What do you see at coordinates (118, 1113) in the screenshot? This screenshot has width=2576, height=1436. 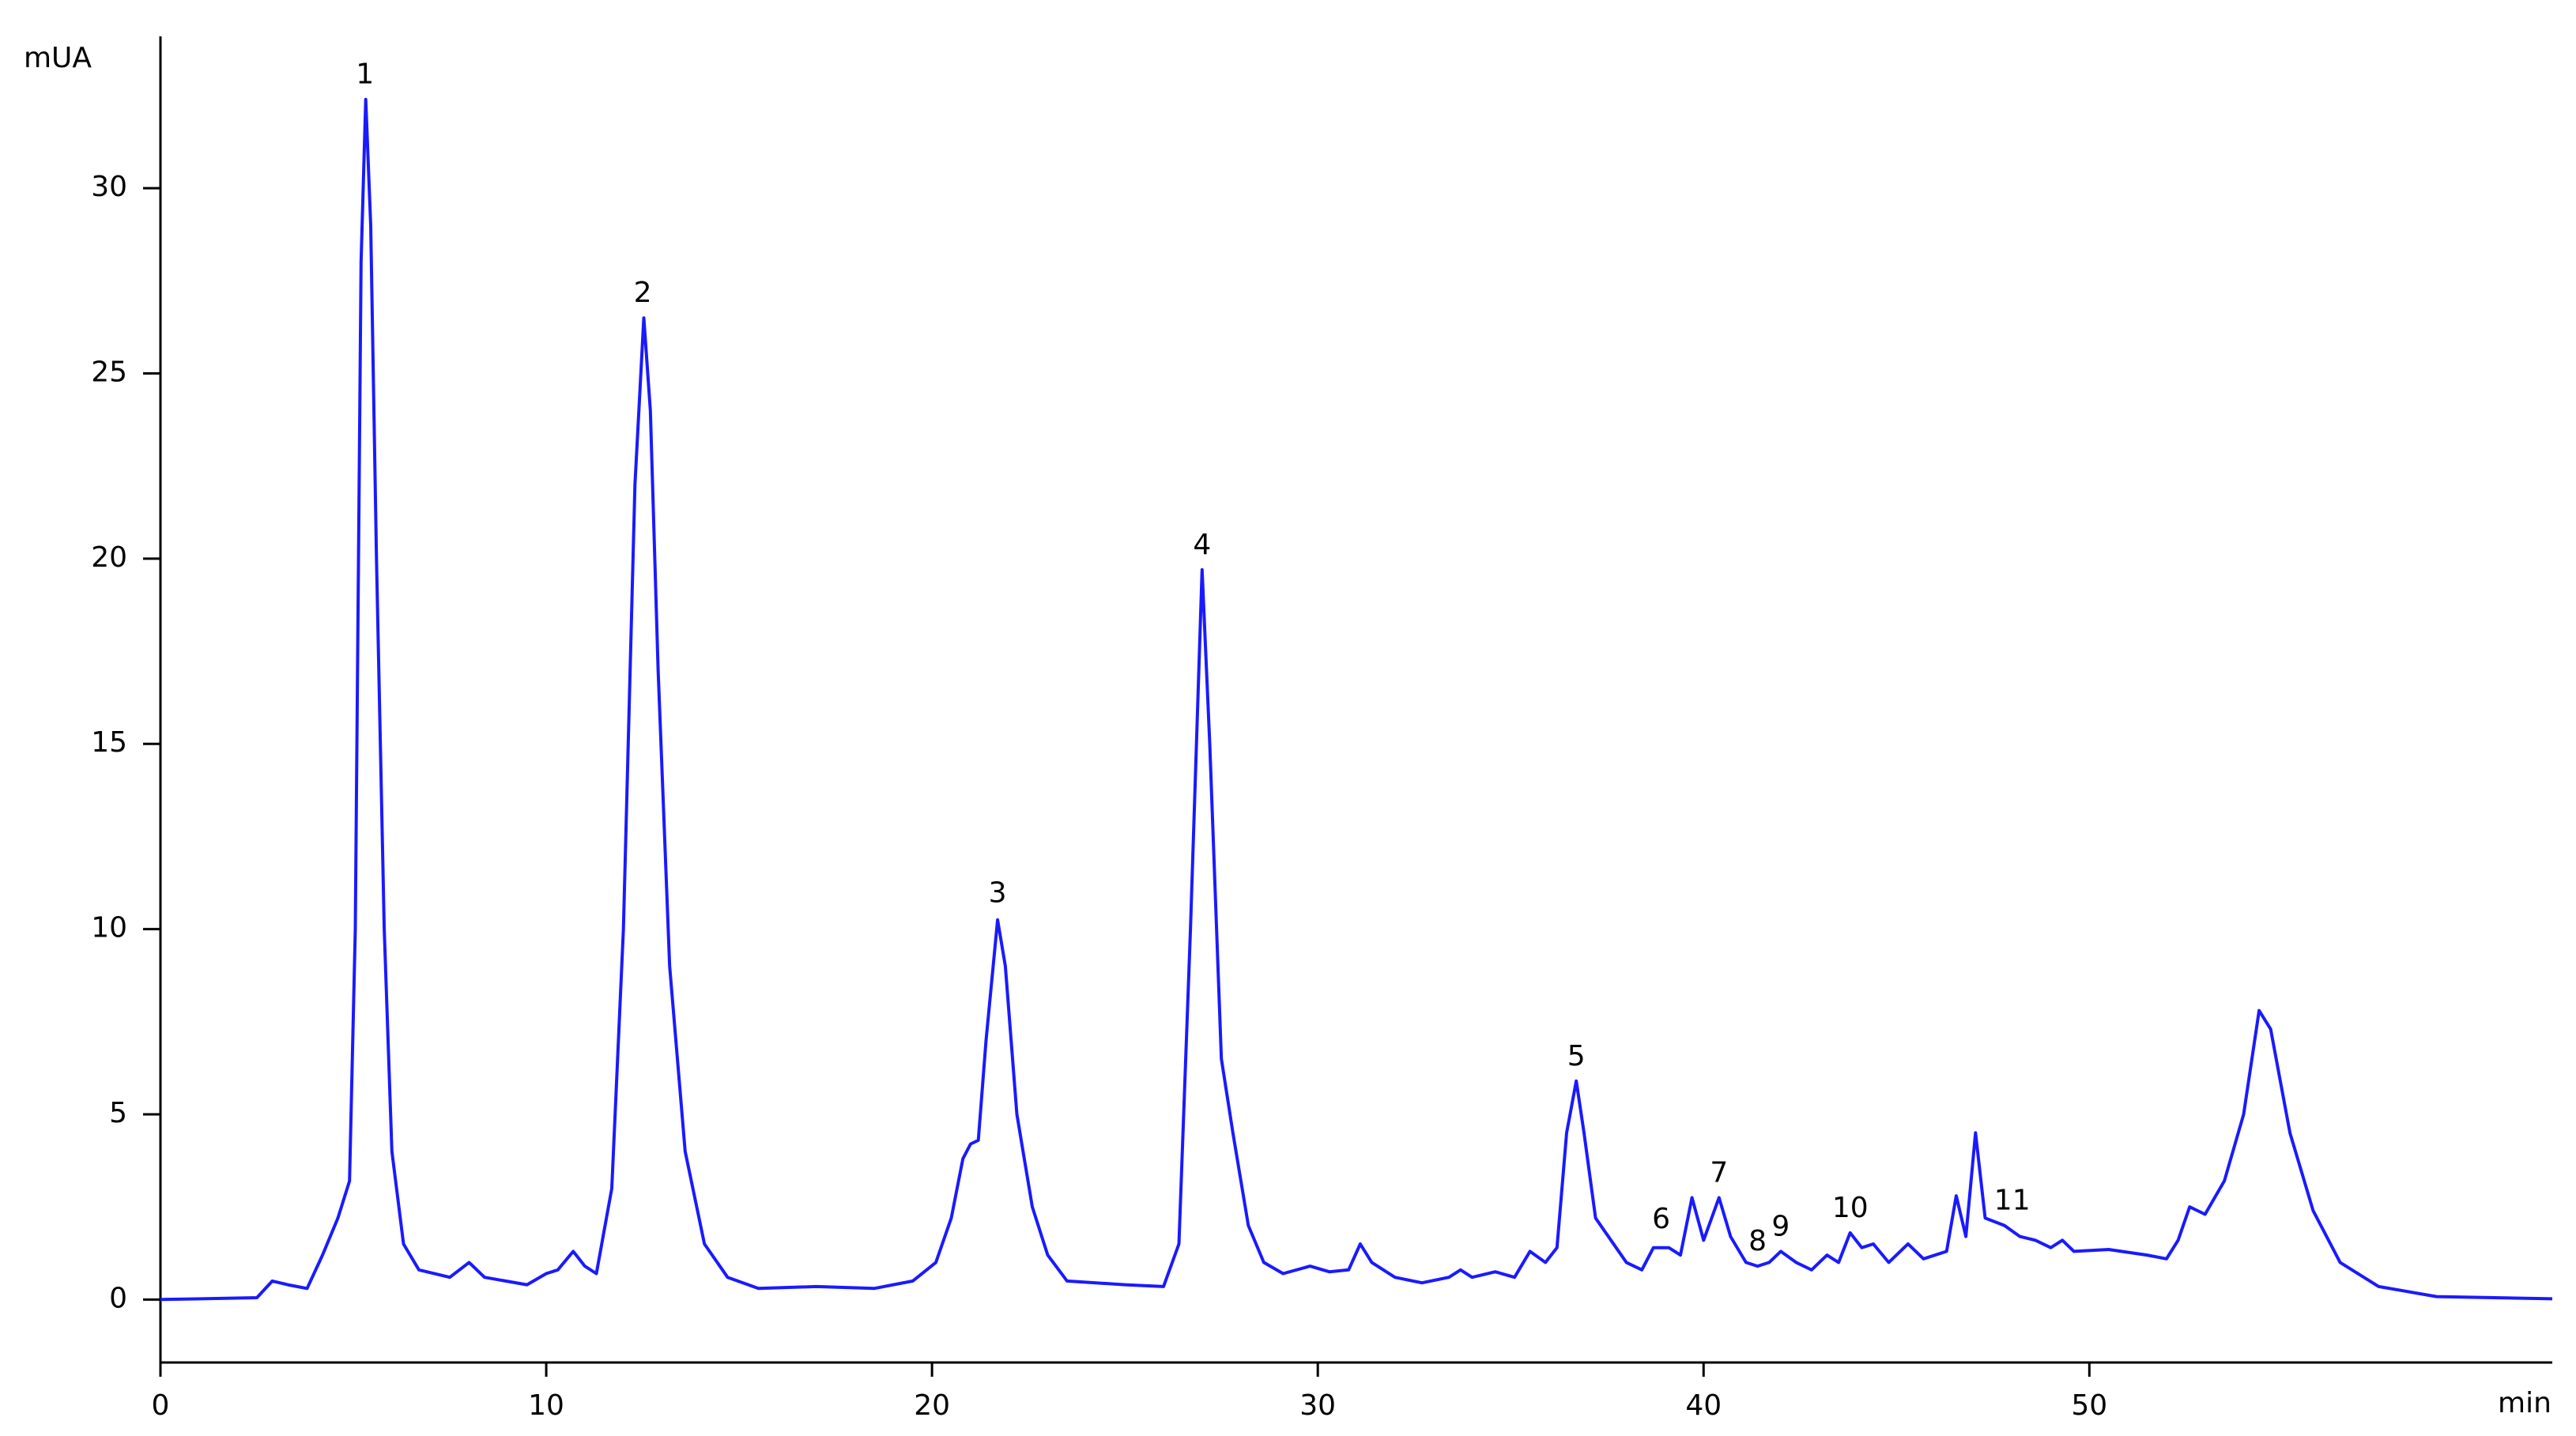 I see `y-tick-label: 5` at bounding box center [118, 1113].